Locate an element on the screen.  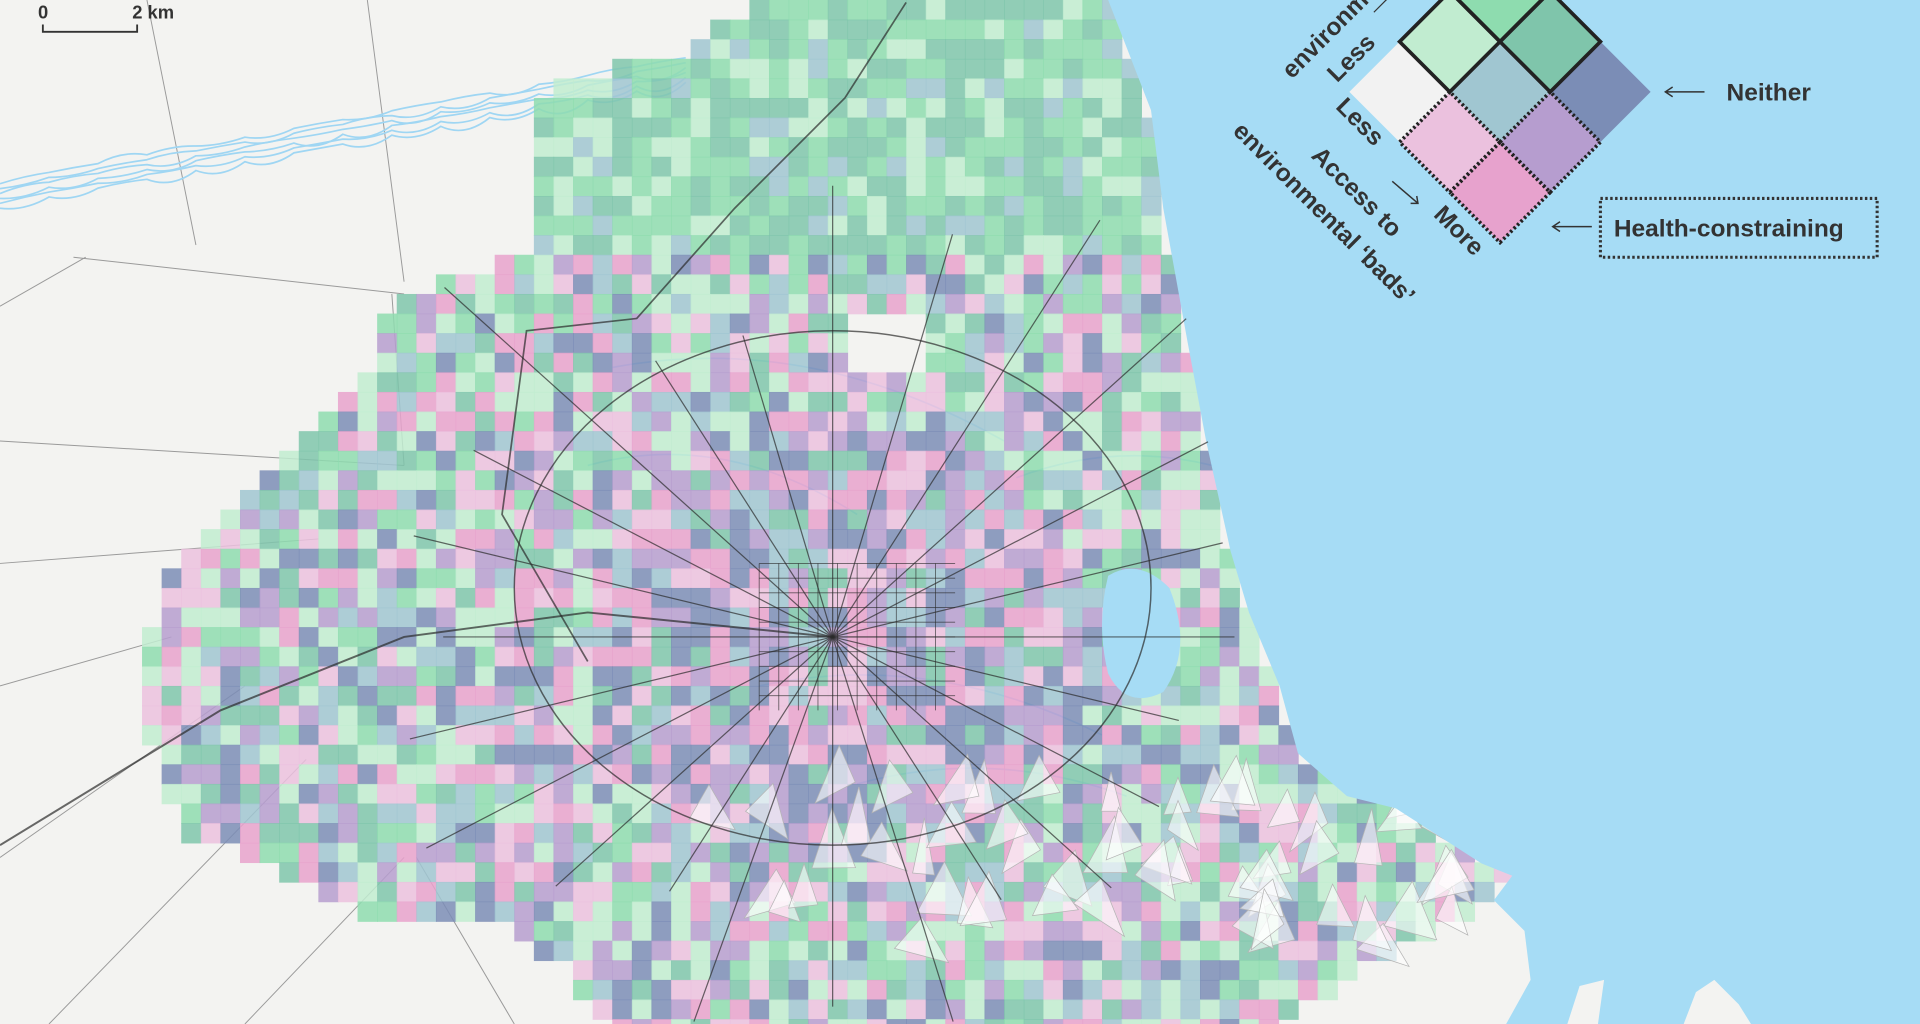
legend-cell-bads2-goods2 is located at coordinates (1600, 92).